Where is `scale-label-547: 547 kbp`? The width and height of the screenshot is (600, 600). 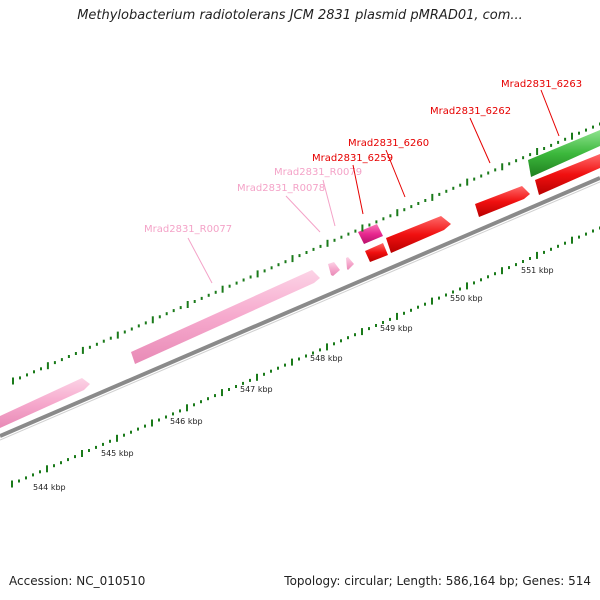
scale-label-547: 547 kbp is located at coordinates (256, 389).